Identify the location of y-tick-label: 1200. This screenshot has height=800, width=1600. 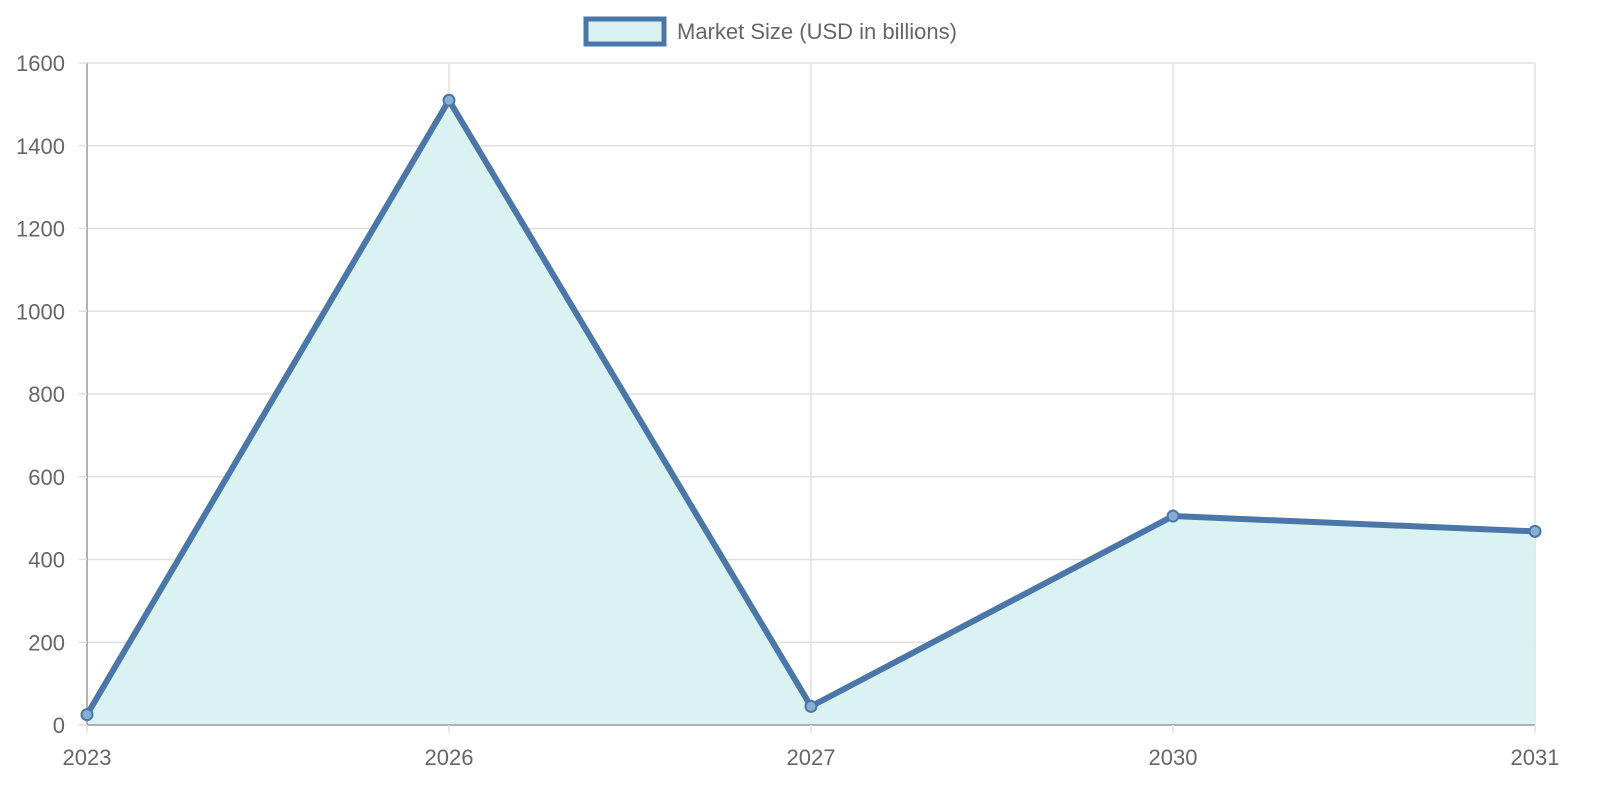
(40, 229).